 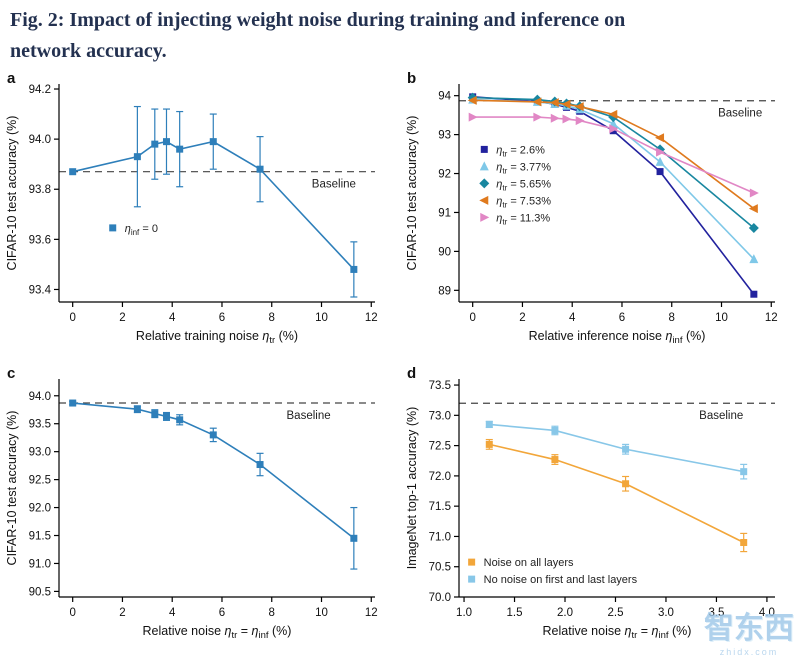 What do you see at coordinates (412, 78) in the screenshot?
I see `panel-b-letter: b` at bounding box center [412, 78].